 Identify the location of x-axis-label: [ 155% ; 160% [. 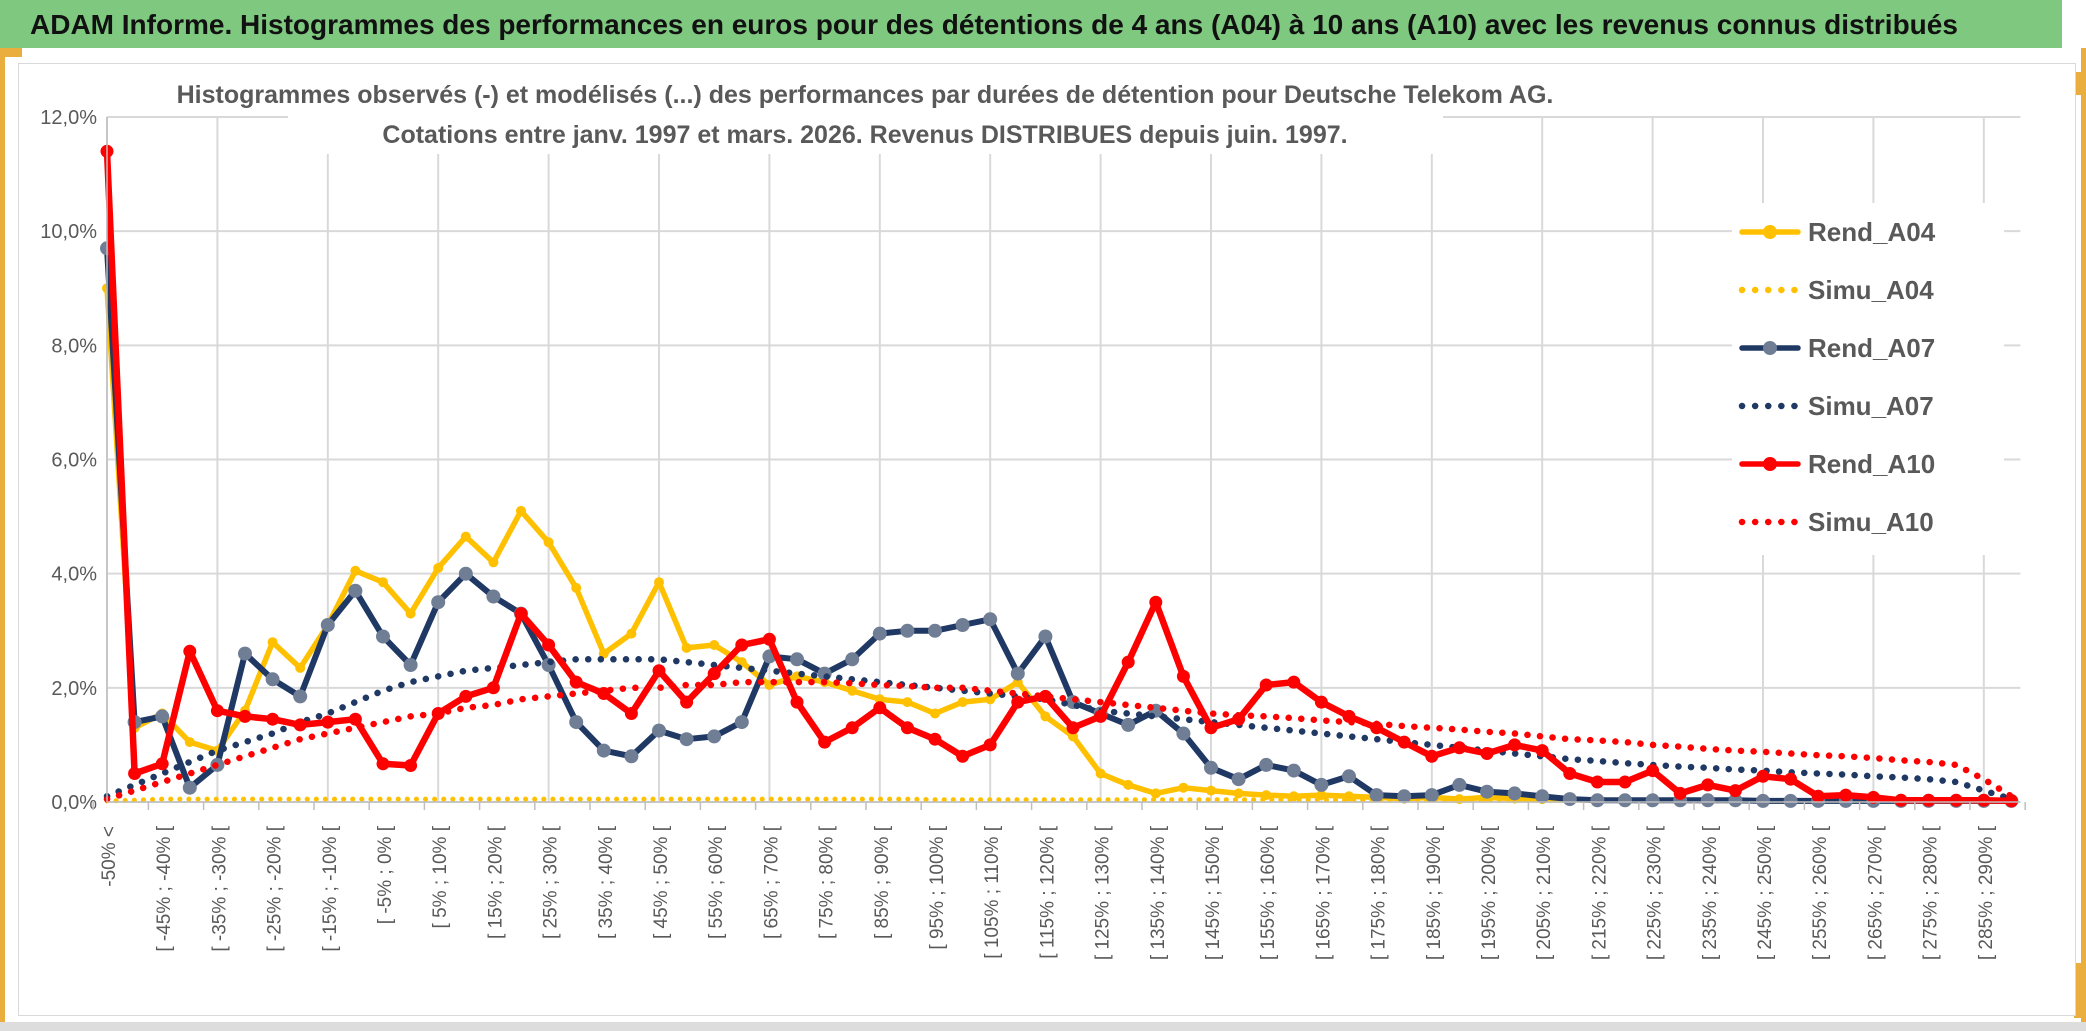
(1268, 892).